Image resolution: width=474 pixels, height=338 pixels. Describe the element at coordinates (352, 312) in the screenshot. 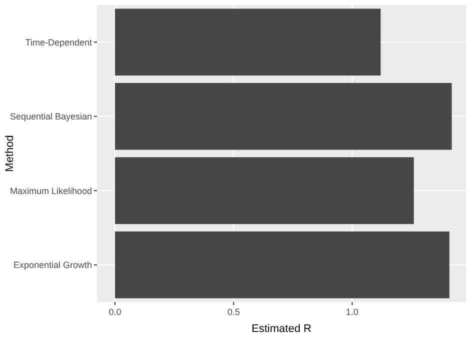

I see `x-tick-label: 1.0` at that location.